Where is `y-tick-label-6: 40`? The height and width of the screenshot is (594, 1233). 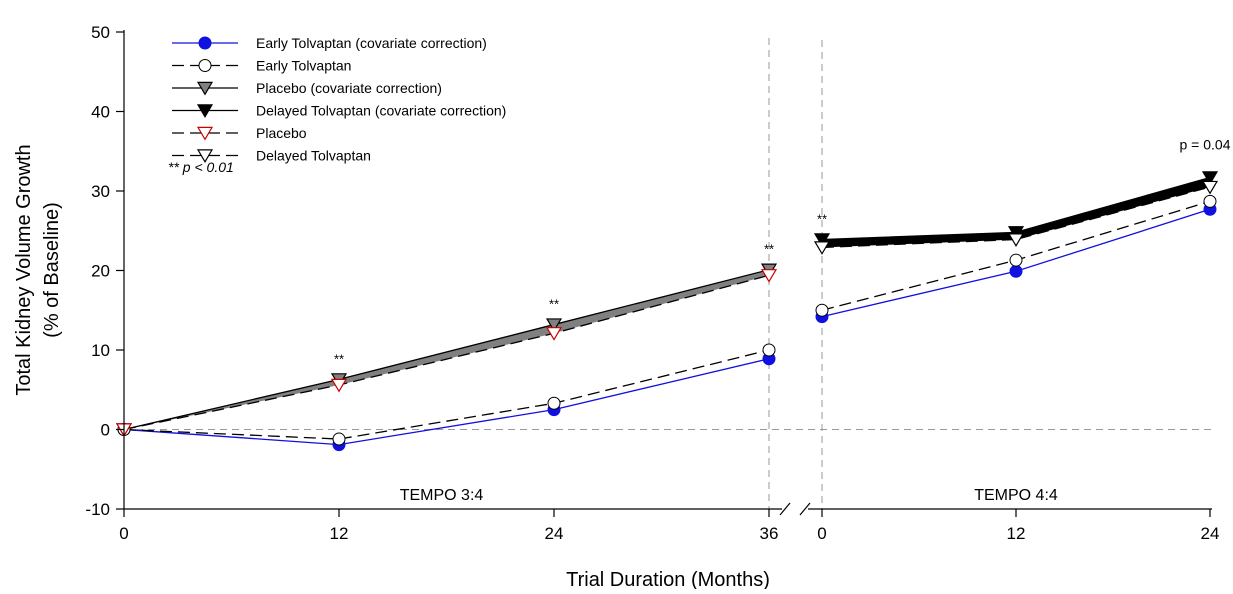 y-tick-label-6: 40 is located at coordinates (100, 112).